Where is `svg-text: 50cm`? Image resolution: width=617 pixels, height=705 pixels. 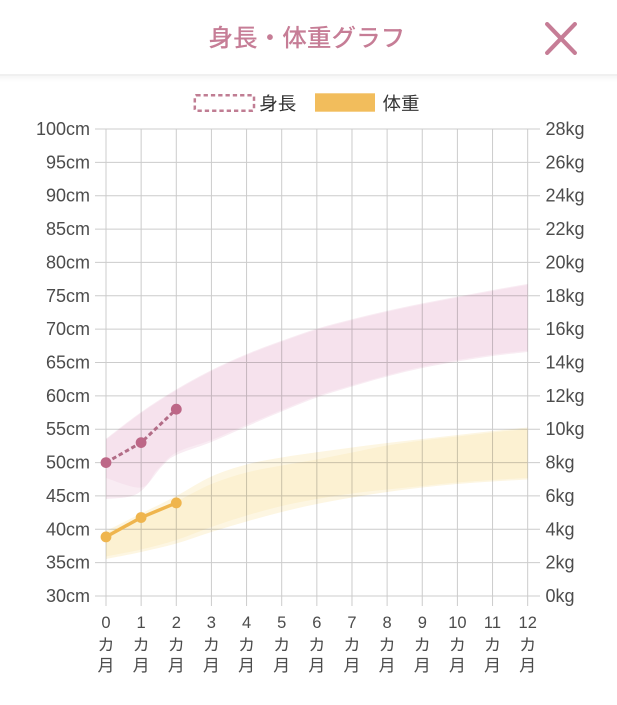
svg-text: 50cm is located at coordinates (68, 463).